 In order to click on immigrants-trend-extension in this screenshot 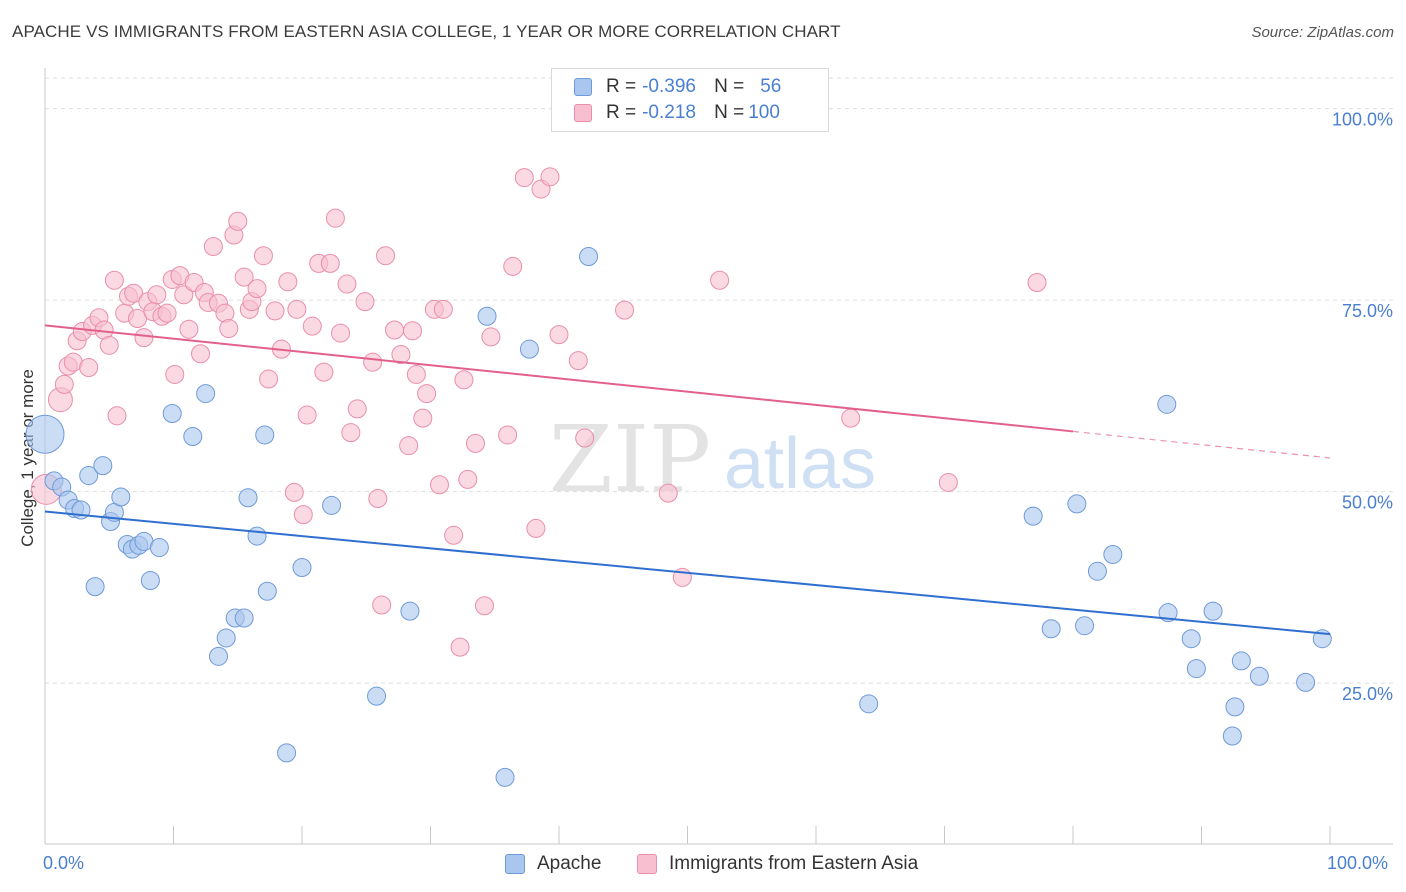, I will do `click(1201, 444)`.